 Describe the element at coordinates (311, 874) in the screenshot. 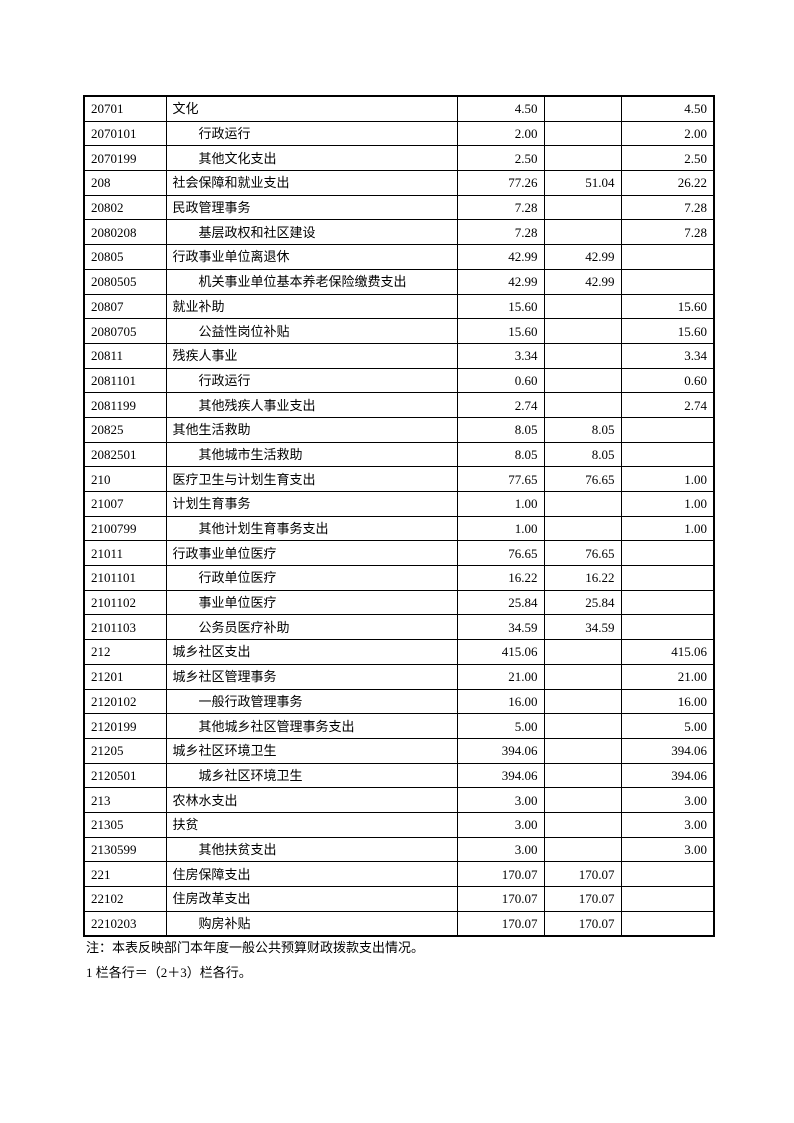

I see `subject-name-cell: 住房保障支出` at that location.